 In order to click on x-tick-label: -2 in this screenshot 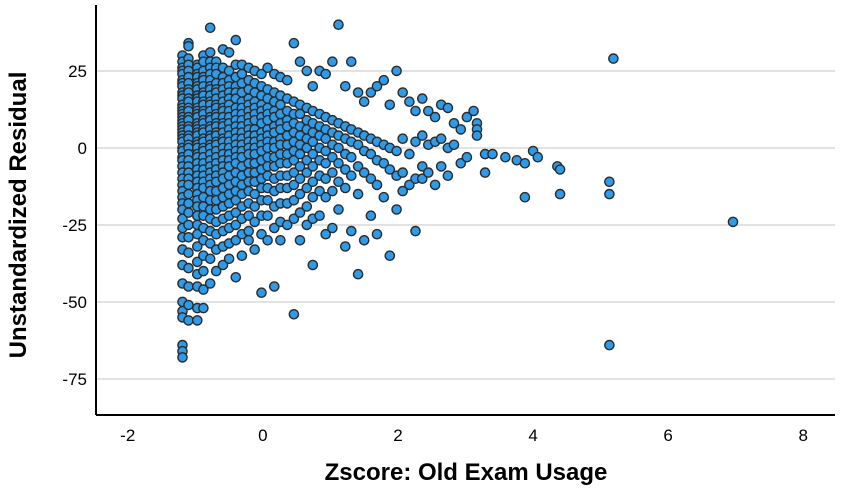, I will do `click(127, 435)`.